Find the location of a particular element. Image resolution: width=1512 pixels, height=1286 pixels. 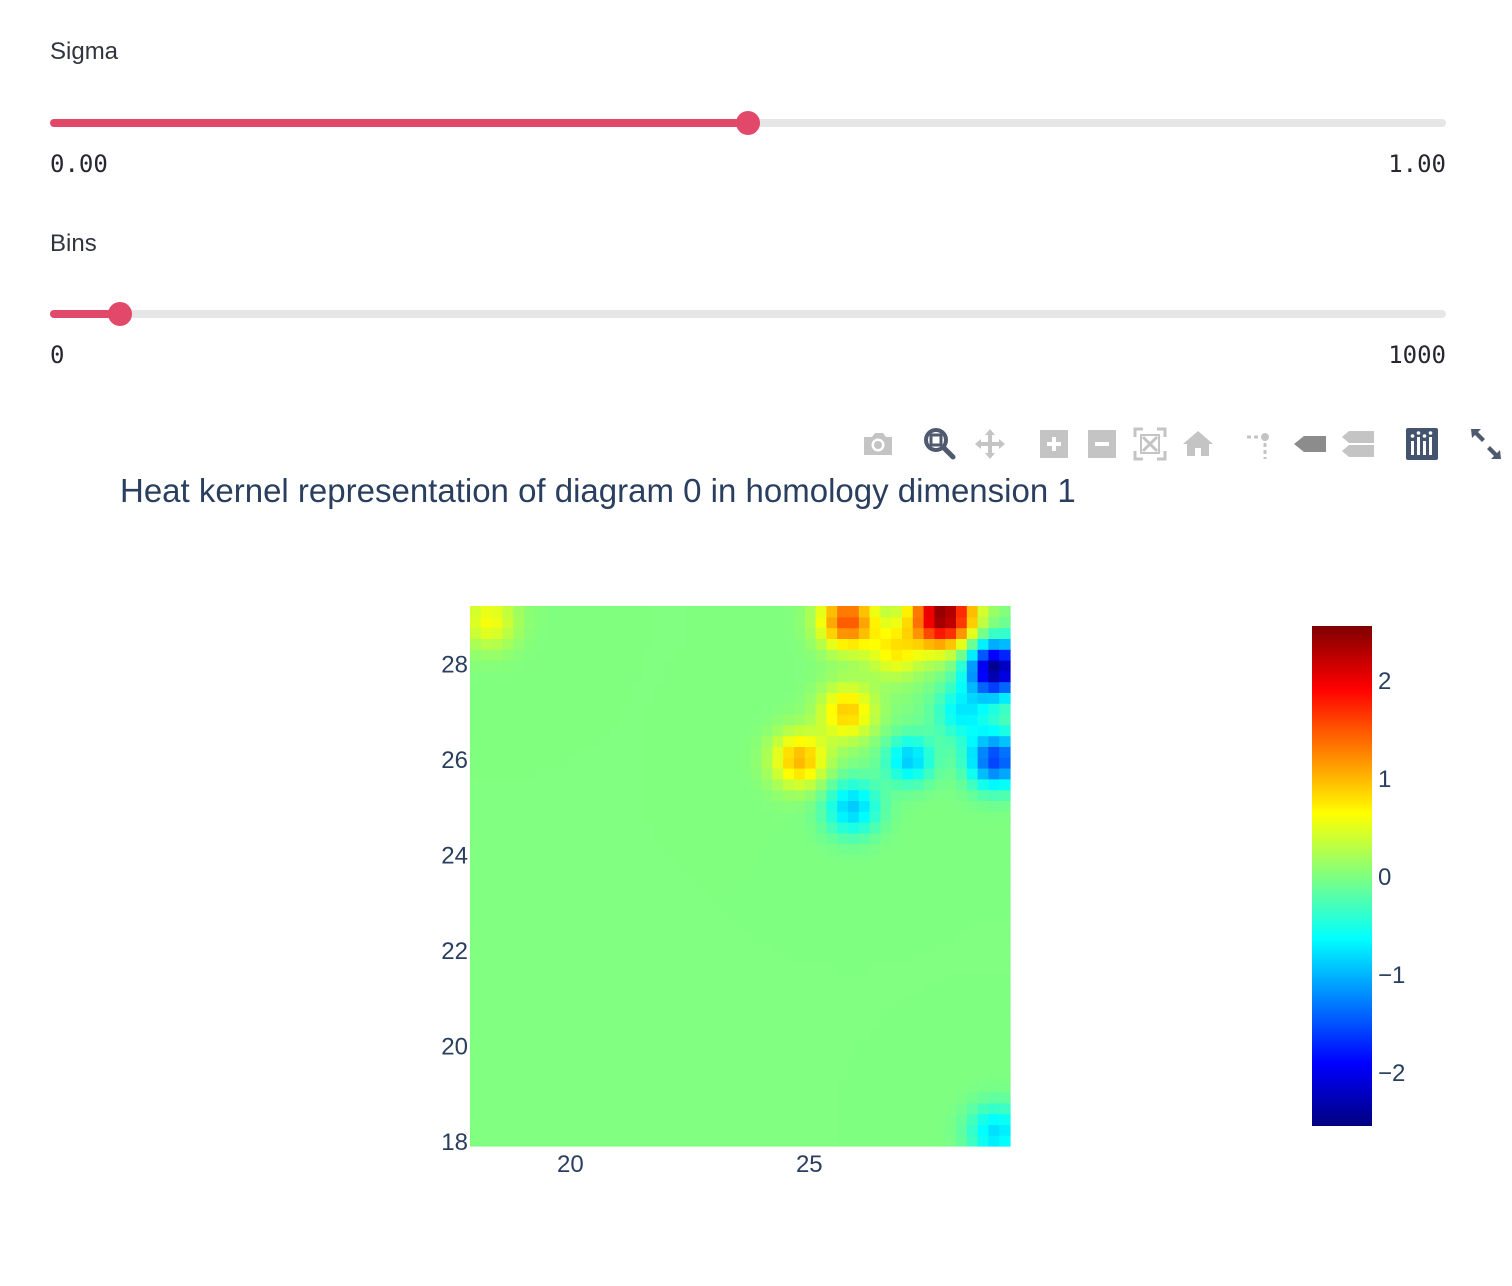

zoom-icon is located at coordinates (940, 444).